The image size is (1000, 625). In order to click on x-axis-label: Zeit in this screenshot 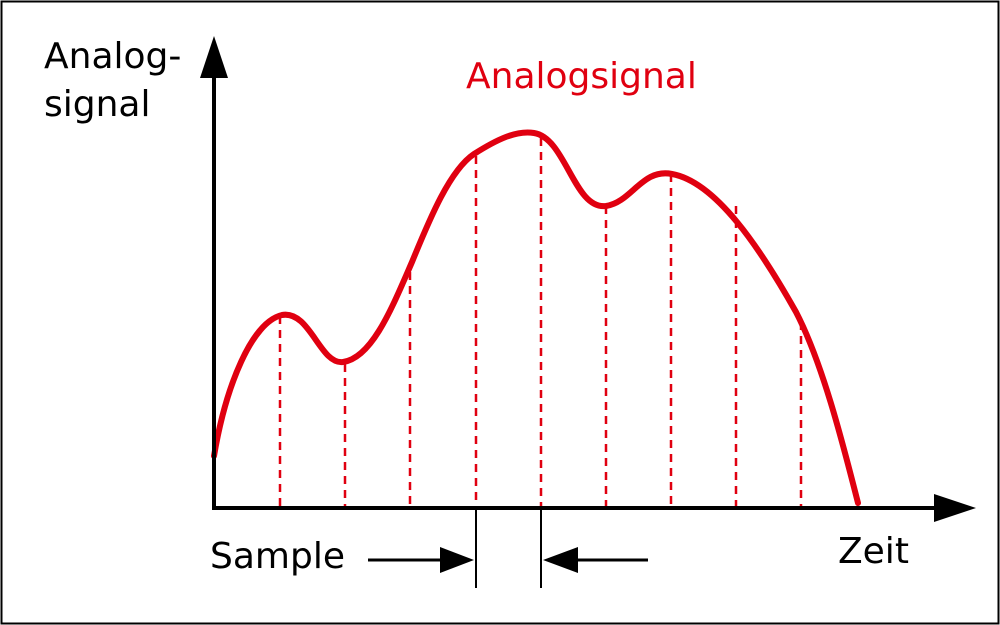, I will do `click(873, 551)`.